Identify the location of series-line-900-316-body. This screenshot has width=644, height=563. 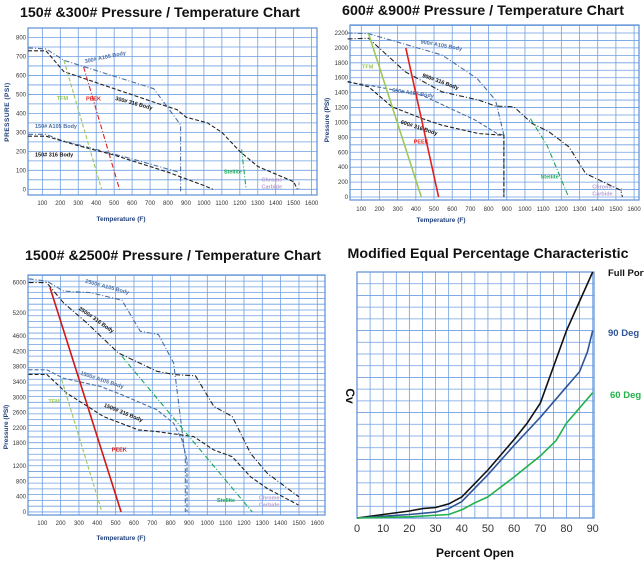
(485, 117).